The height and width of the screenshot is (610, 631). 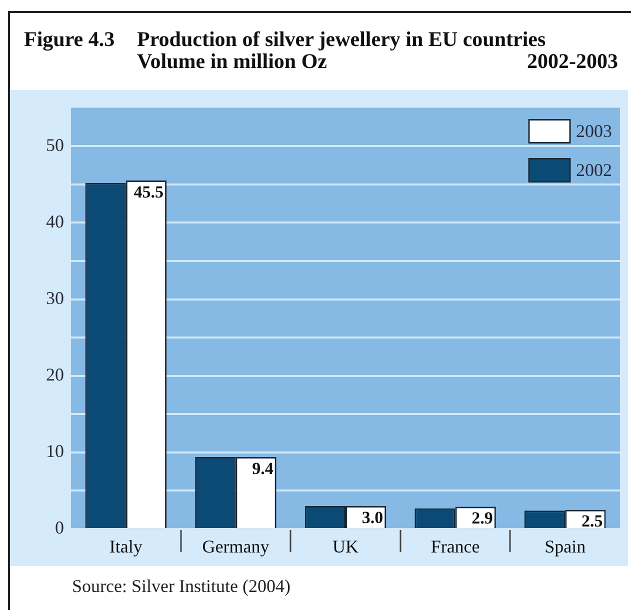 I want to click on text: 2002-2003, so click(x=572, y=61).